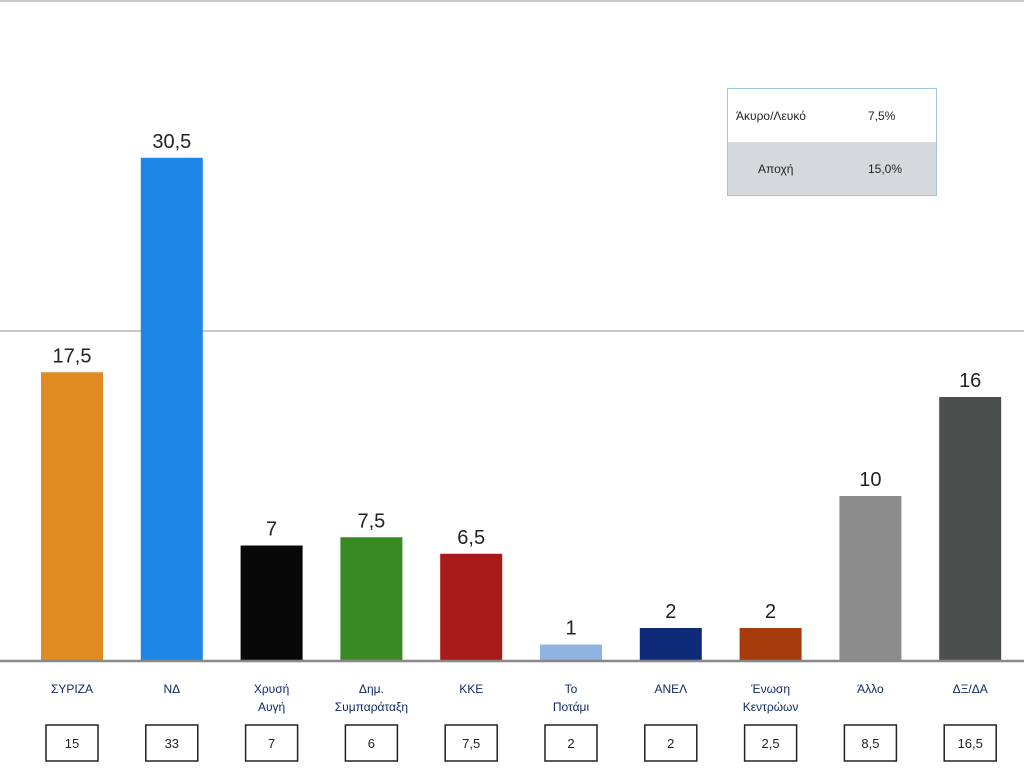  I want to click on bar-value-label-5: 1, so click(570, 629).